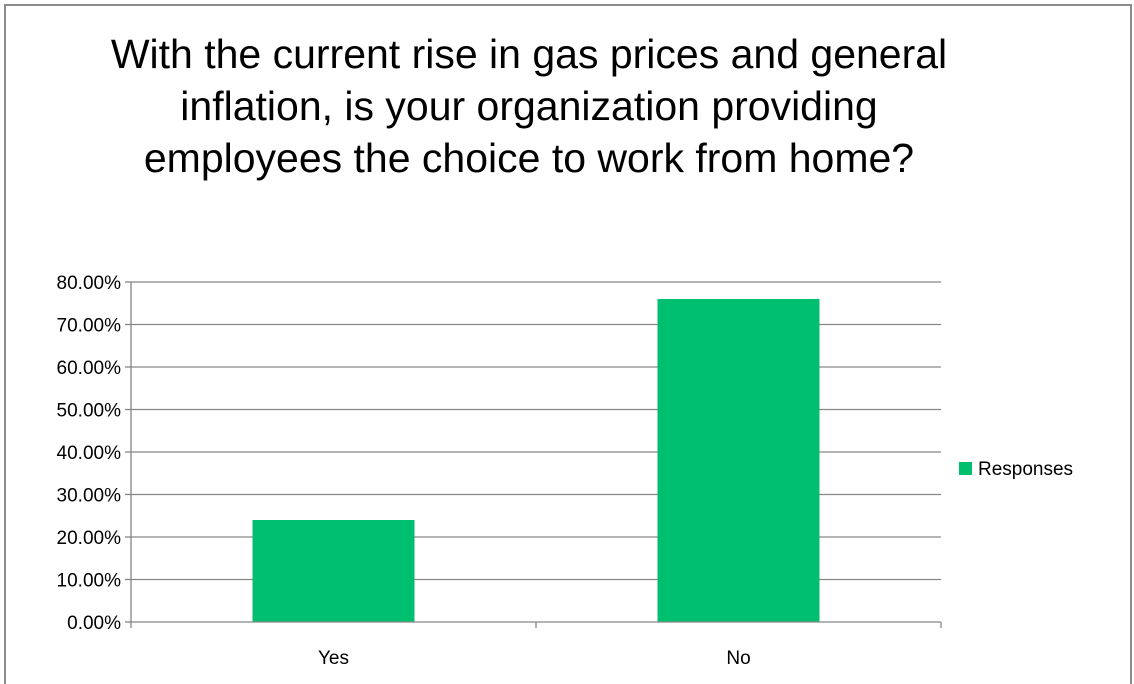 This screenshot has width=1134, height=684. Describe the element at coordinates (738, 658) in the screenshot. I see `x-category-label: No` at that location.